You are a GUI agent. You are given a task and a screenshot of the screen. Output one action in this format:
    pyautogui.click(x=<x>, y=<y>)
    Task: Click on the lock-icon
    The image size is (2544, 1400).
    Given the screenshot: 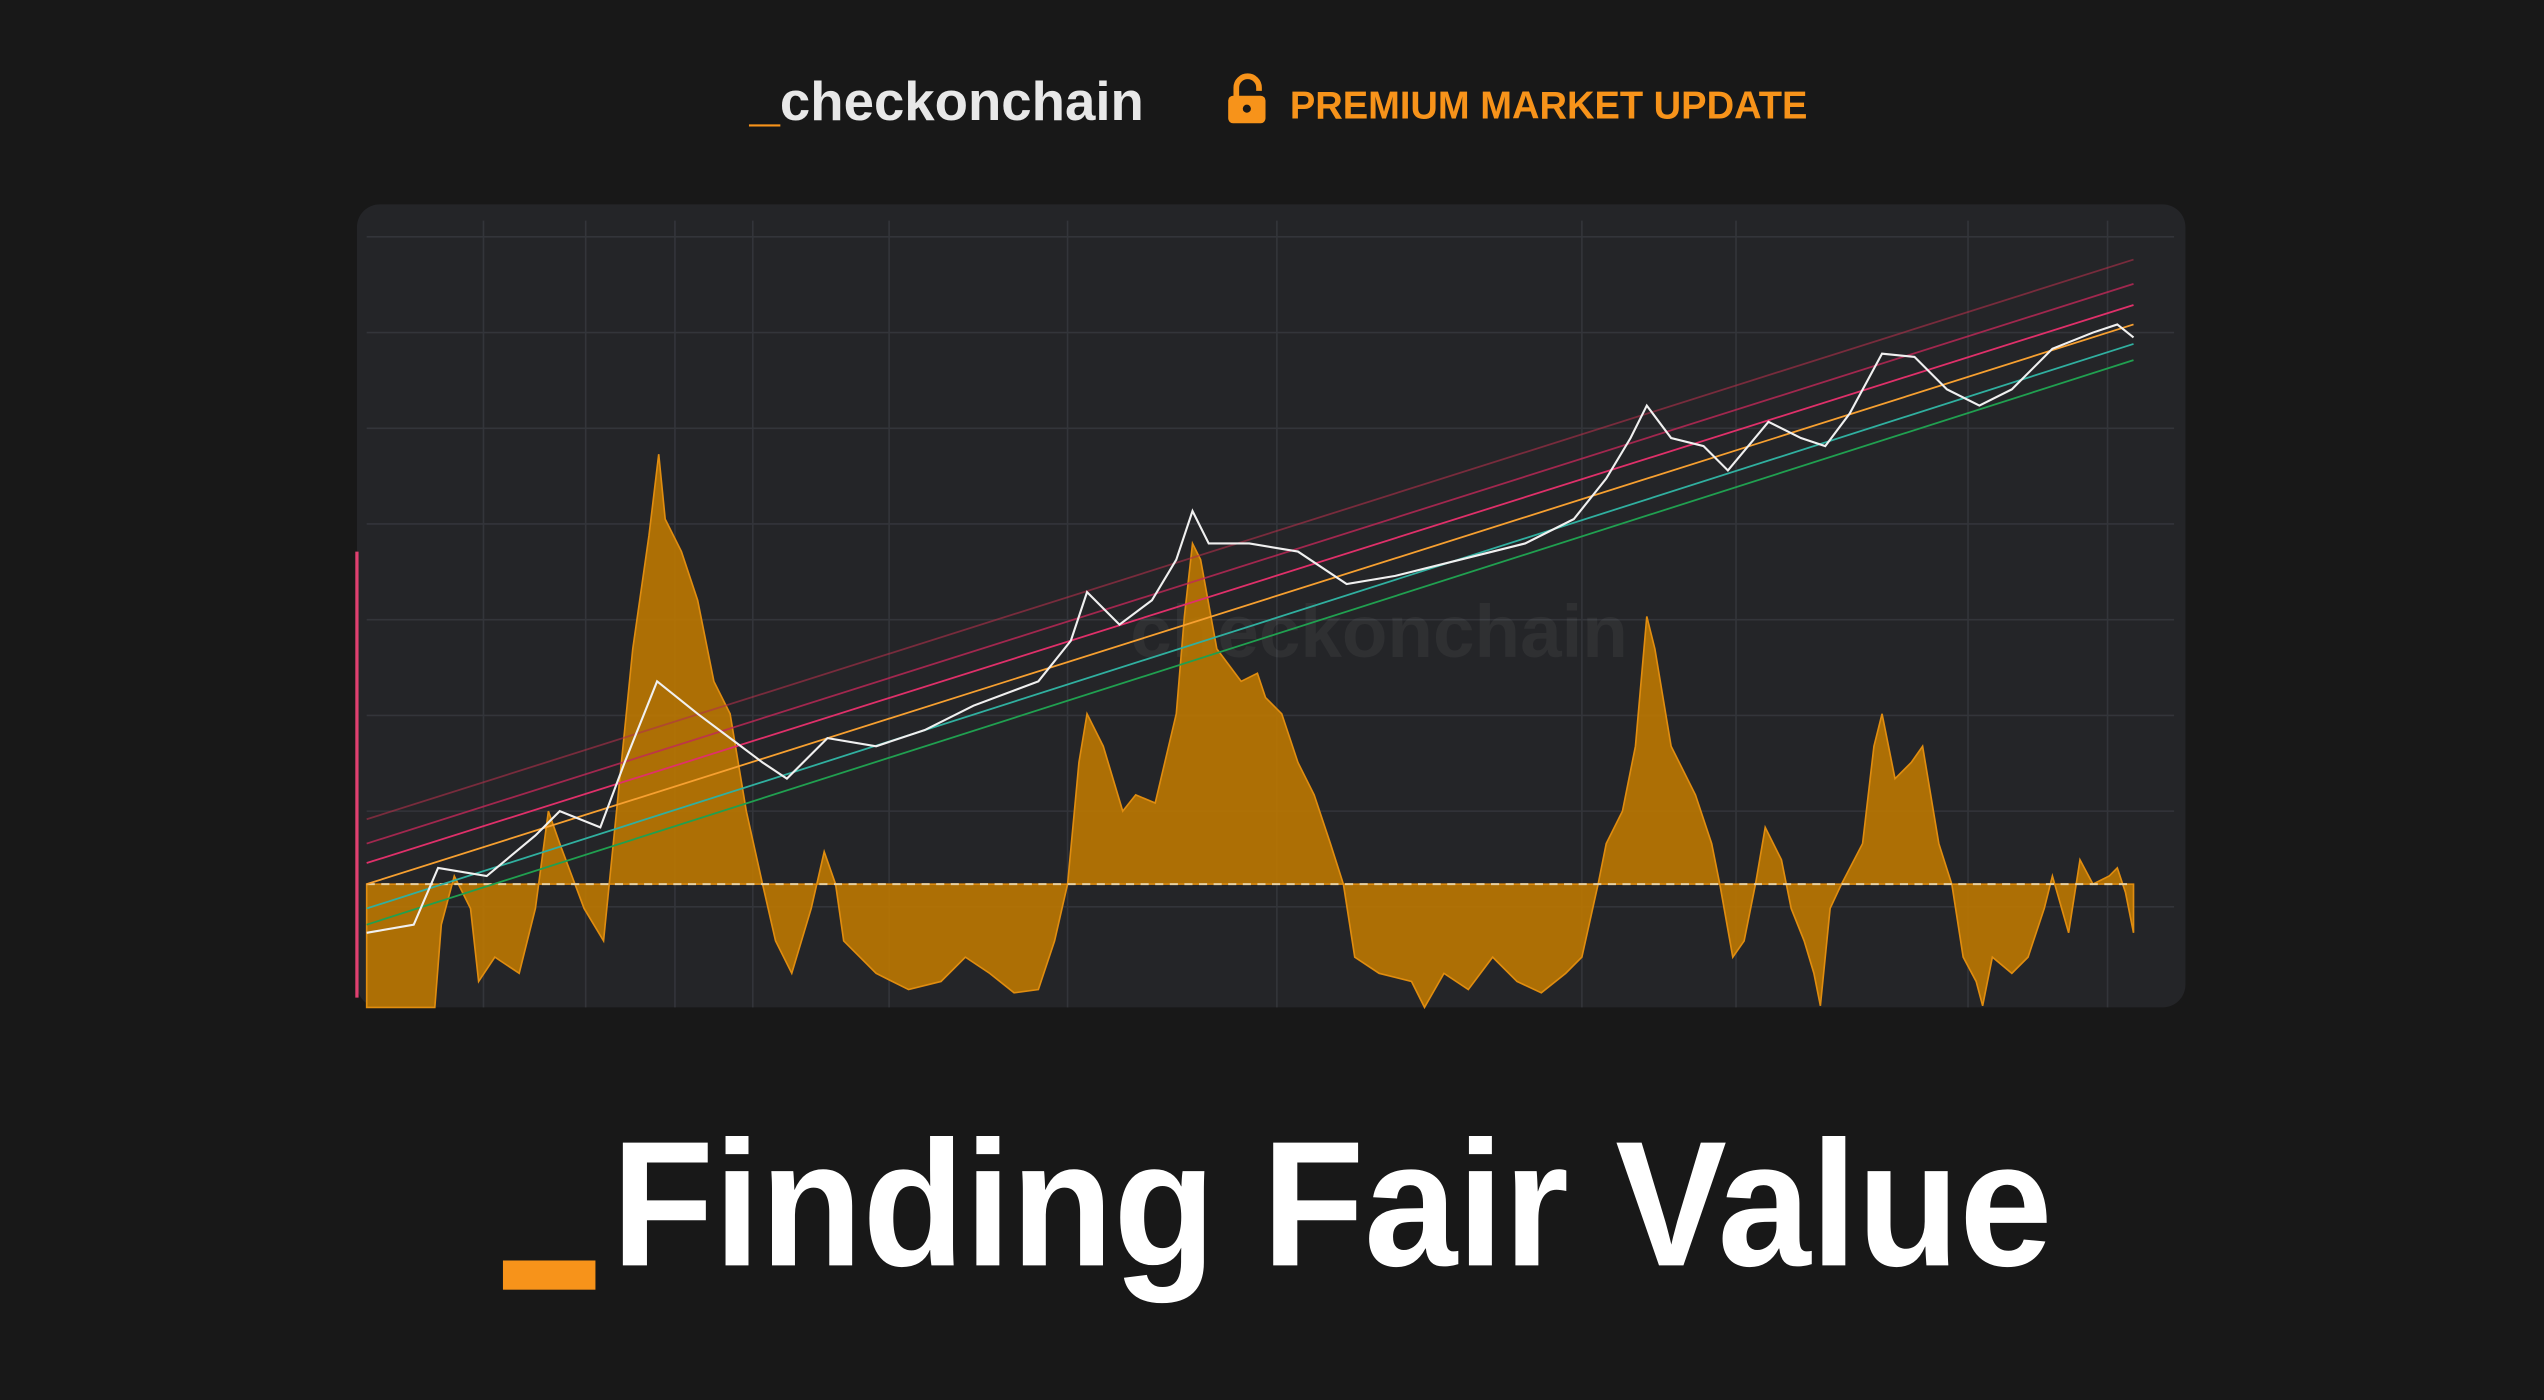 What is the action you would take?
    pyautogui.click(x=1247, y=98)
    